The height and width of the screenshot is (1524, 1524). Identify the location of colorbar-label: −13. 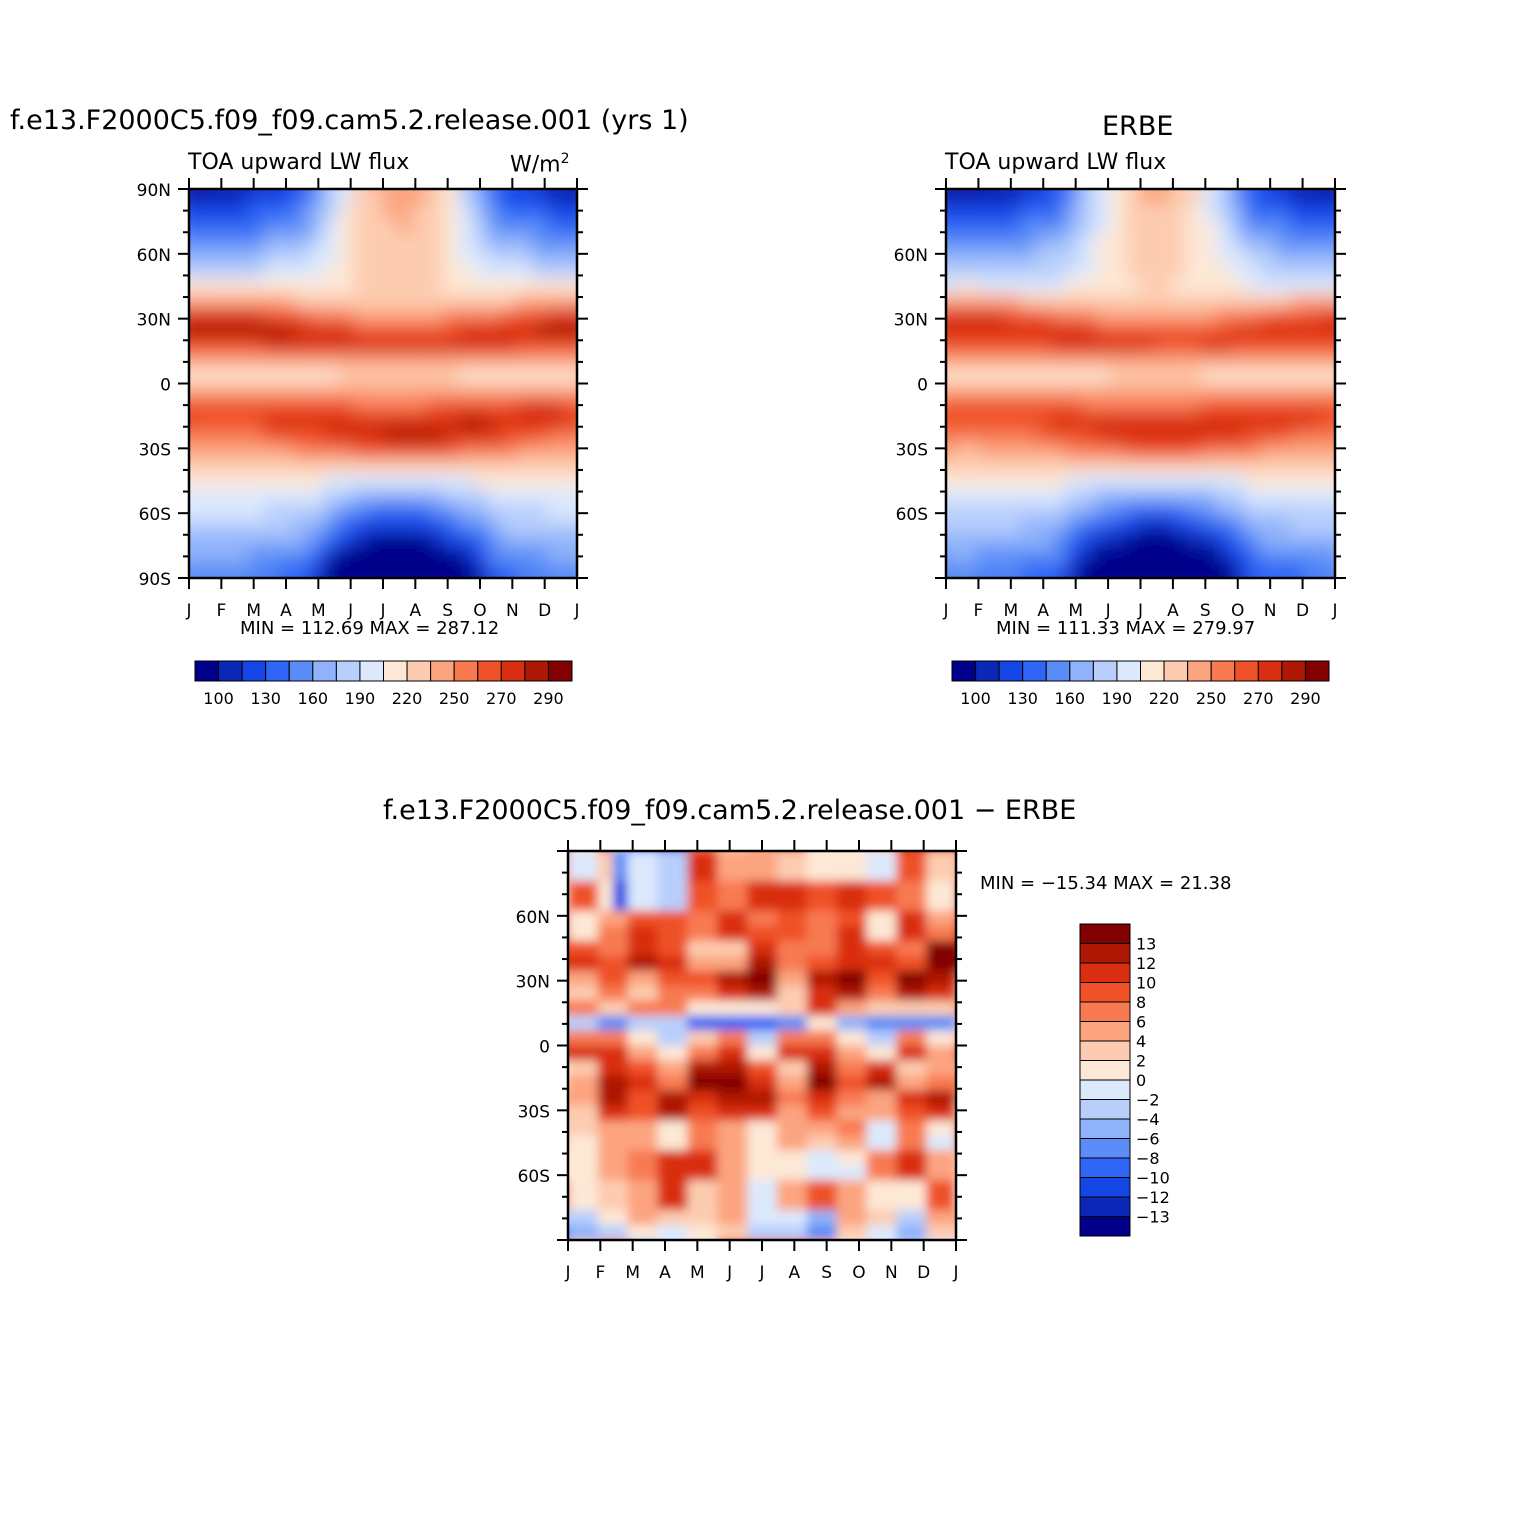
(1153, 1217).